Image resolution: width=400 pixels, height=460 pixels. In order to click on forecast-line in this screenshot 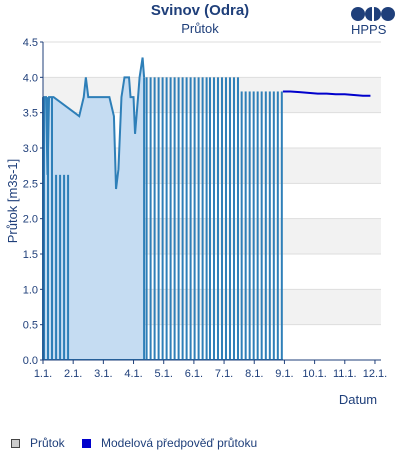, I will do `click(326, 93)`.